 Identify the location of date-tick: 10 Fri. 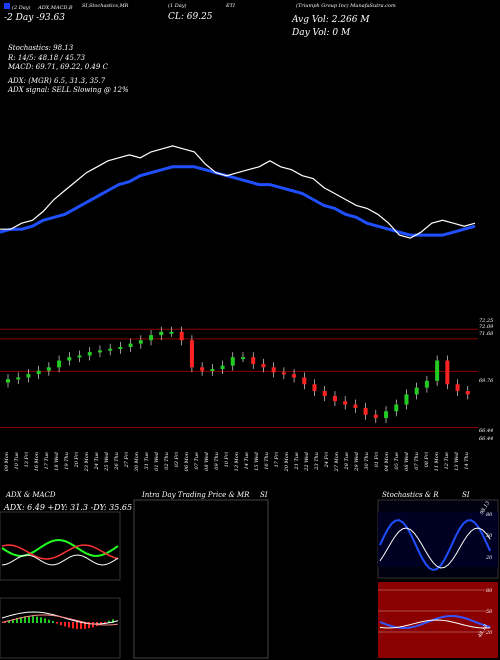
(227, 460).